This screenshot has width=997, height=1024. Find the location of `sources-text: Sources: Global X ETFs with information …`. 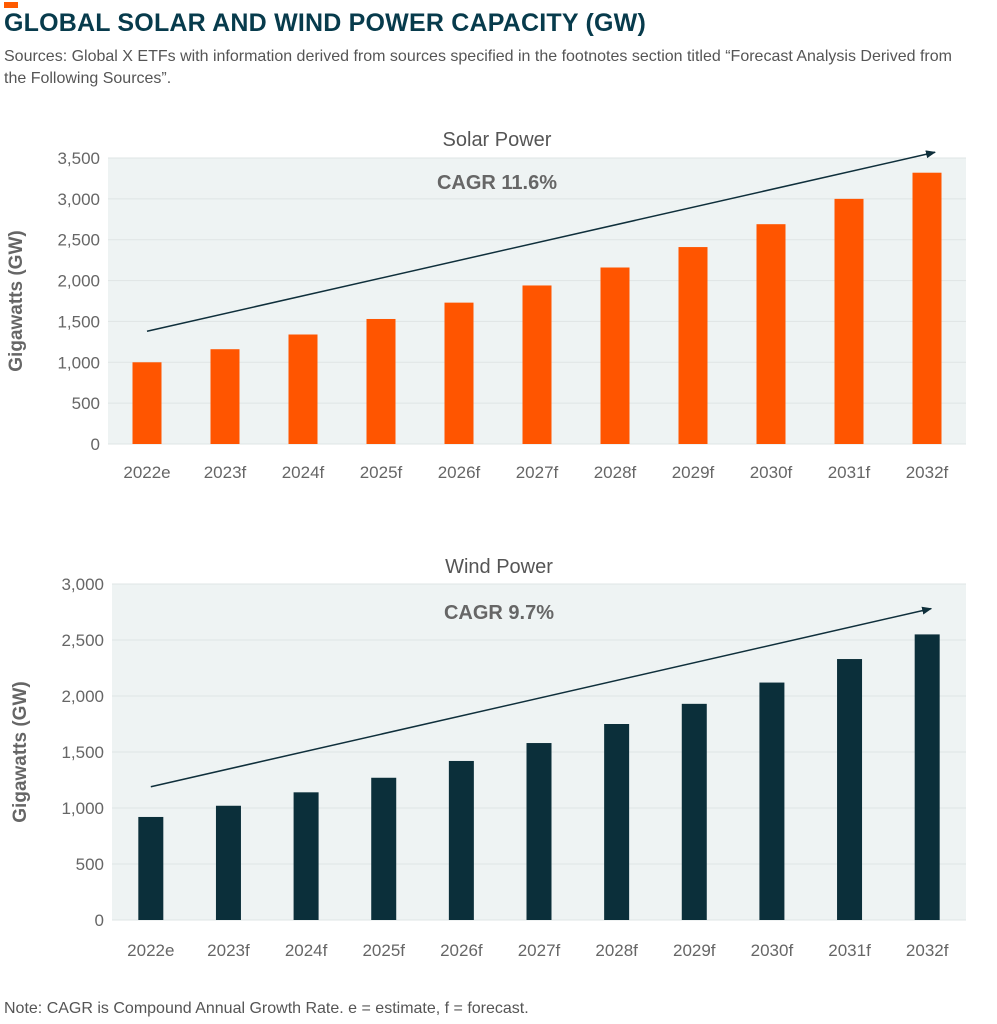

sources-text: Sources: Global X ETFs with information … is located at coordinates (478, 67).